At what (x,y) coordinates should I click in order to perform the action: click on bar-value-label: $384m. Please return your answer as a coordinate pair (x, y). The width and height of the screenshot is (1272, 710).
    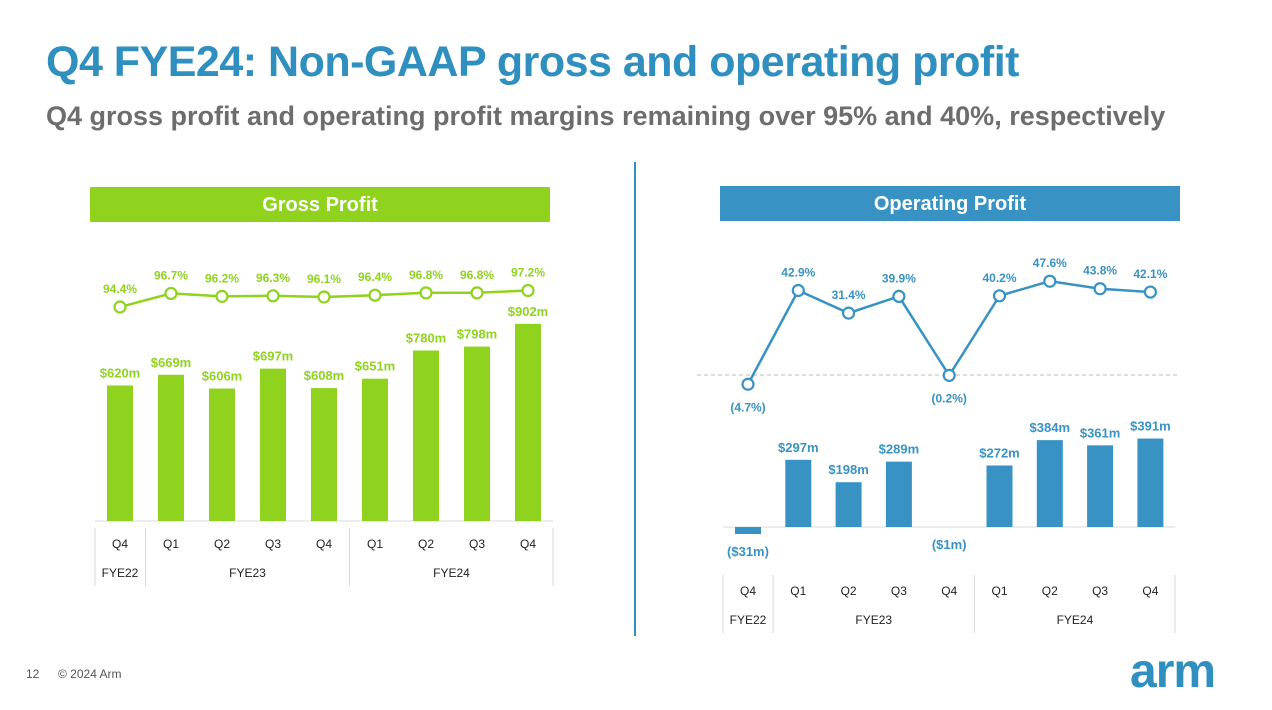
    Looking at the image, I should click on (1050, 427).